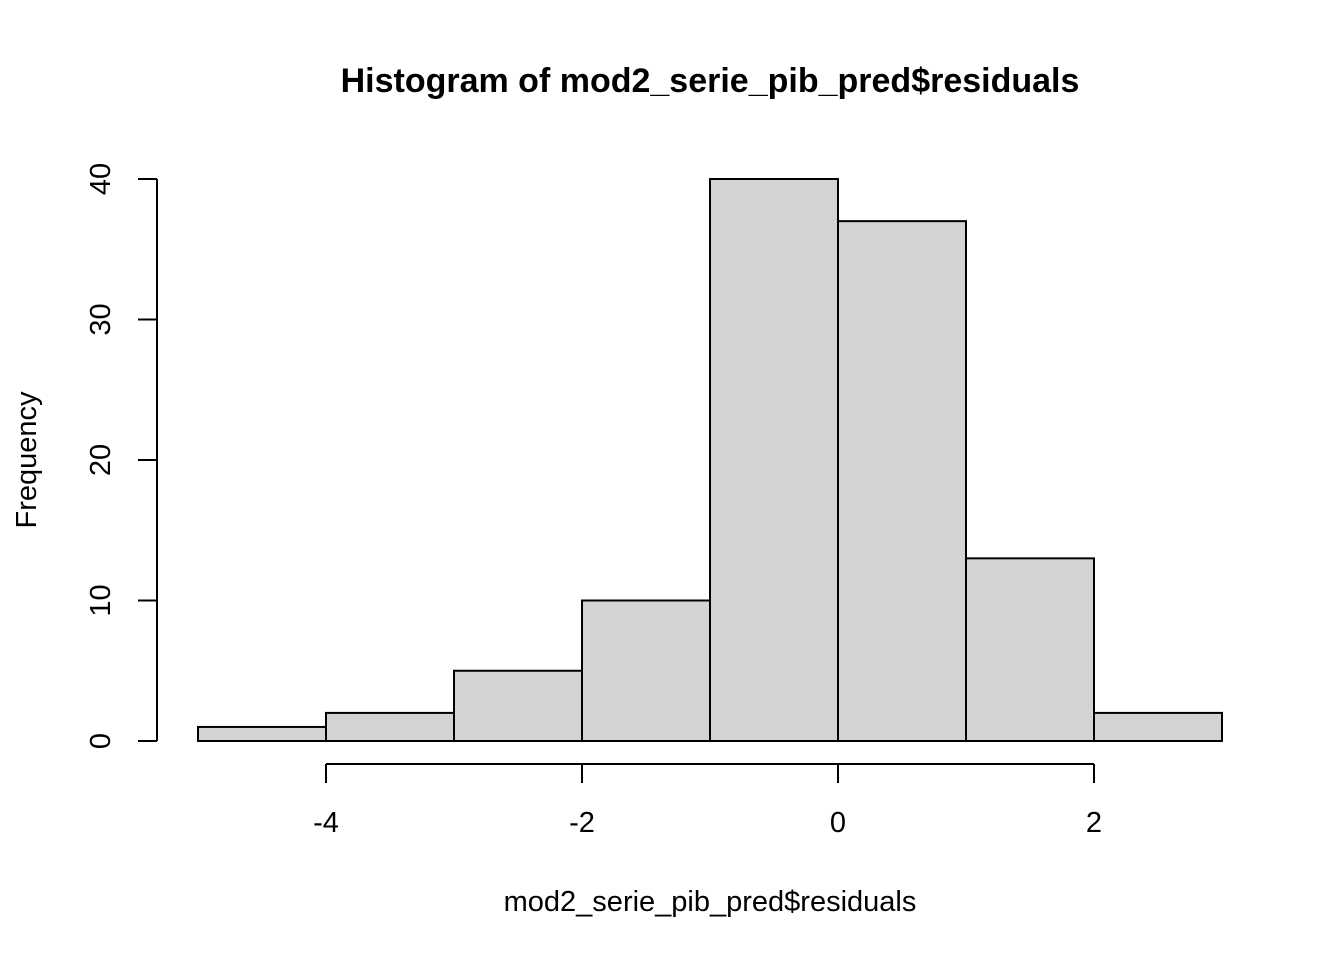  I want to click on y-tick-label: 10, so click(101, 600).